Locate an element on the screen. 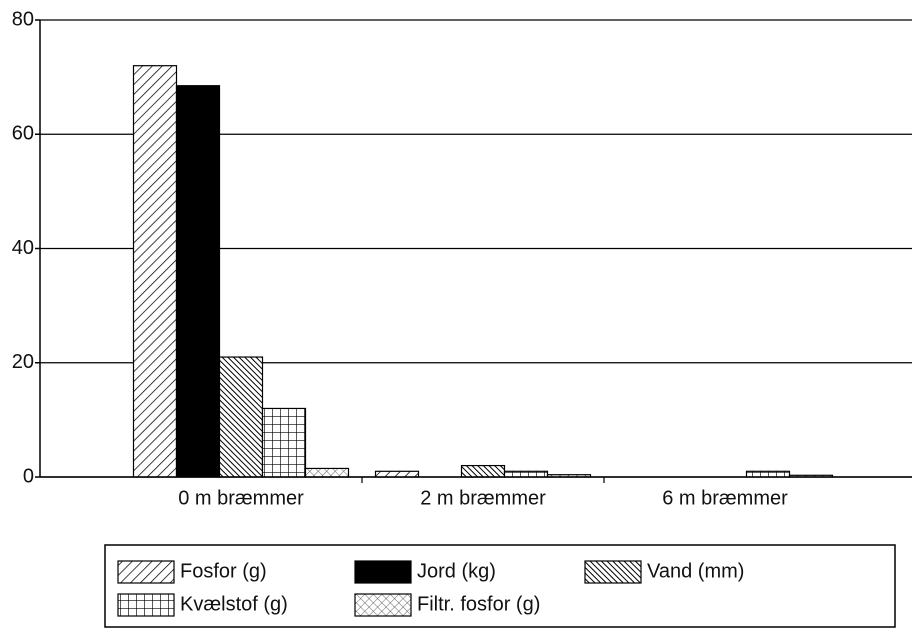  y-tick-label: 20 is located at coordinates (23, 362).